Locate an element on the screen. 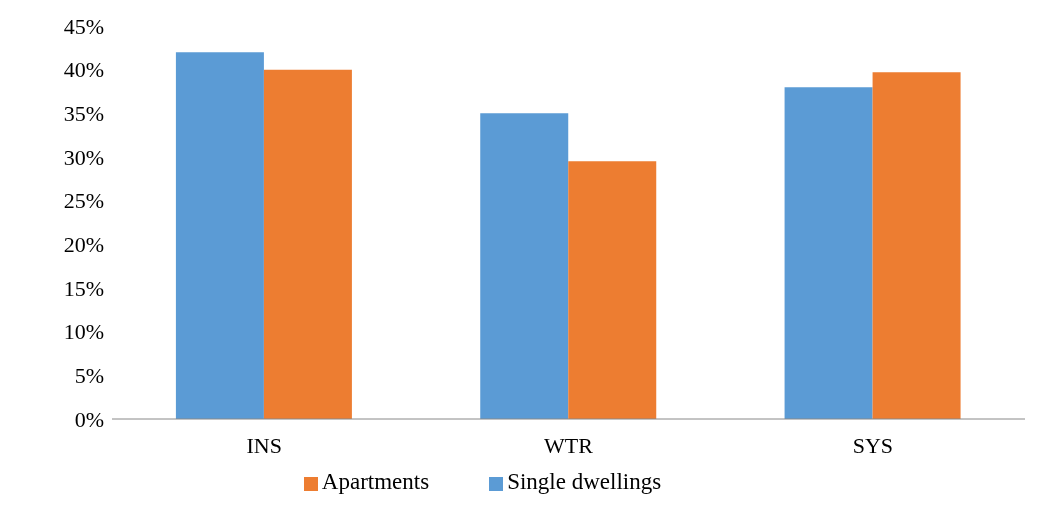  y-tick-label: 10% is located at coordinates (83, 332).